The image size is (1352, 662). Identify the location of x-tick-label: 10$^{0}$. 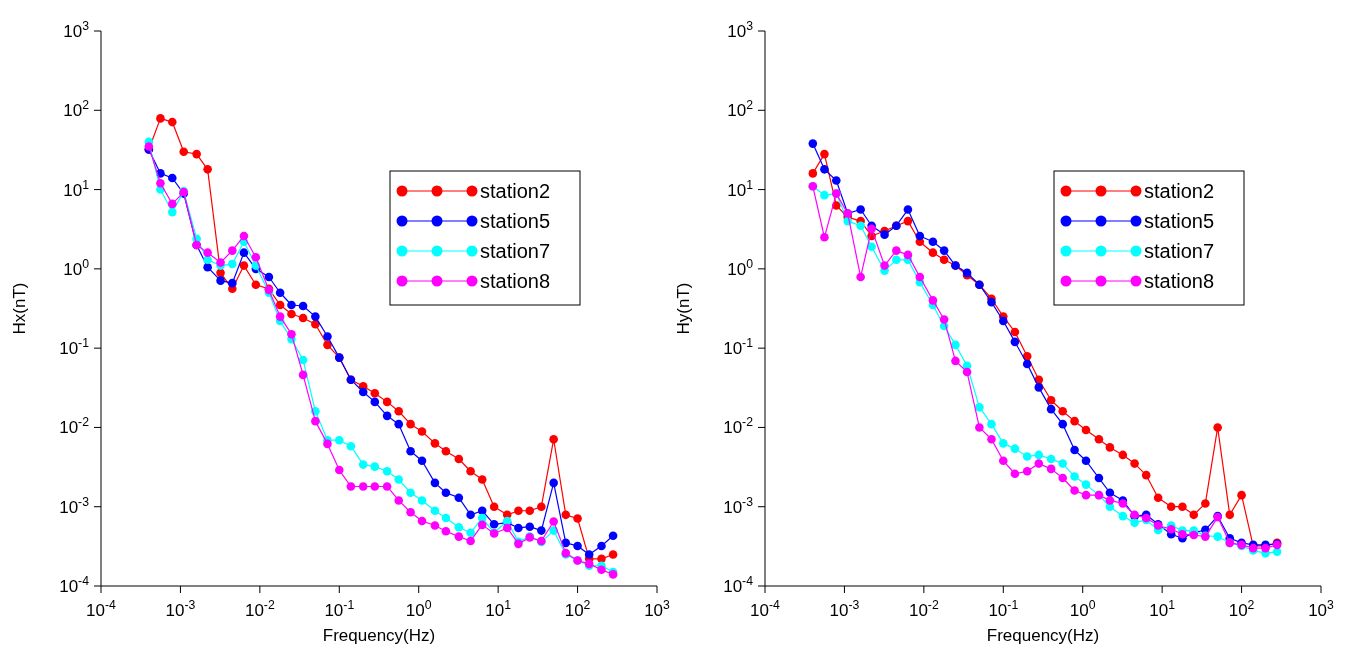
(1082, 609).